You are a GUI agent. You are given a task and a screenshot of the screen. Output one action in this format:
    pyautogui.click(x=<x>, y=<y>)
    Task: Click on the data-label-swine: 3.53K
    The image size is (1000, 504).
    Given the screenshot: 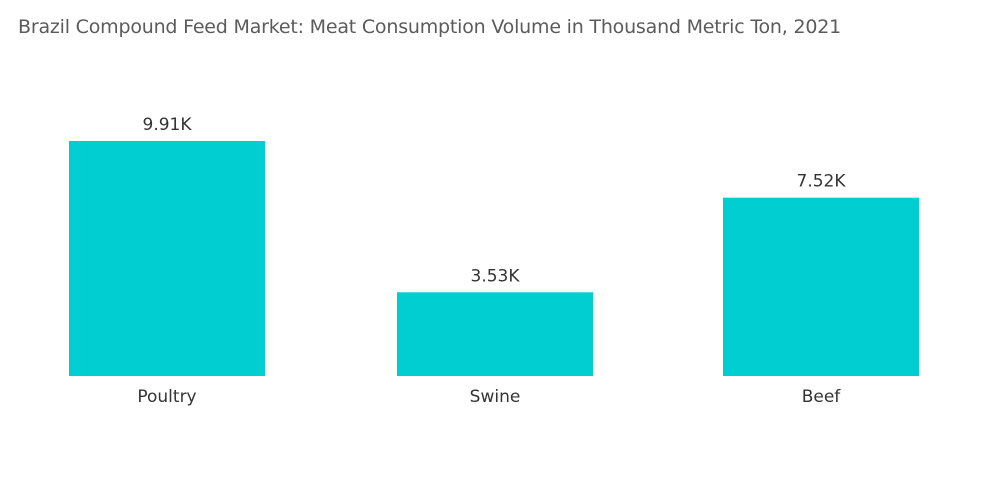 What is the action you would take?
    pyautogui.click(x=496, y=276)
    